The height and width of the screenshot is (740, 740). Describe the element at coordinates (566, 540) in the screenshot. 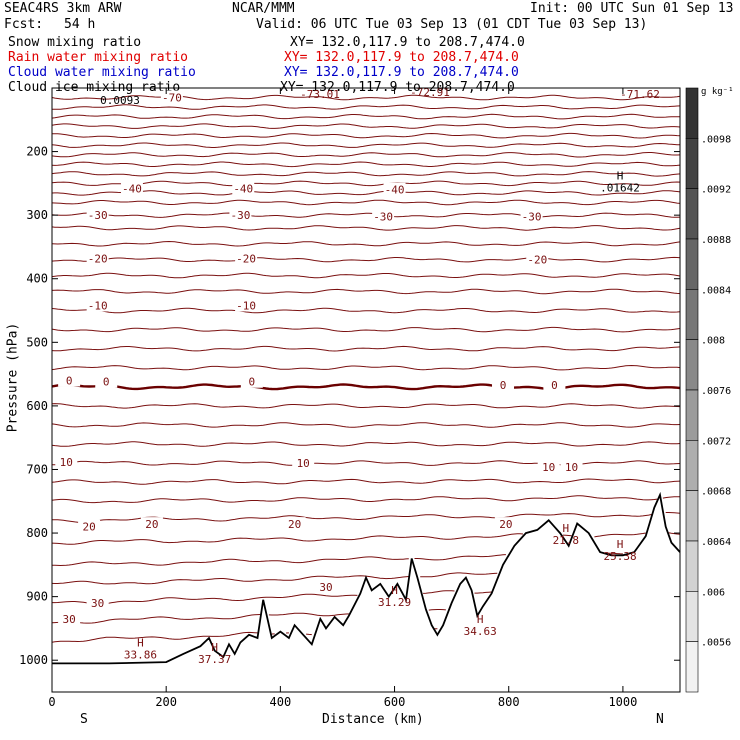

I see `high-value: 21.8` at that location.